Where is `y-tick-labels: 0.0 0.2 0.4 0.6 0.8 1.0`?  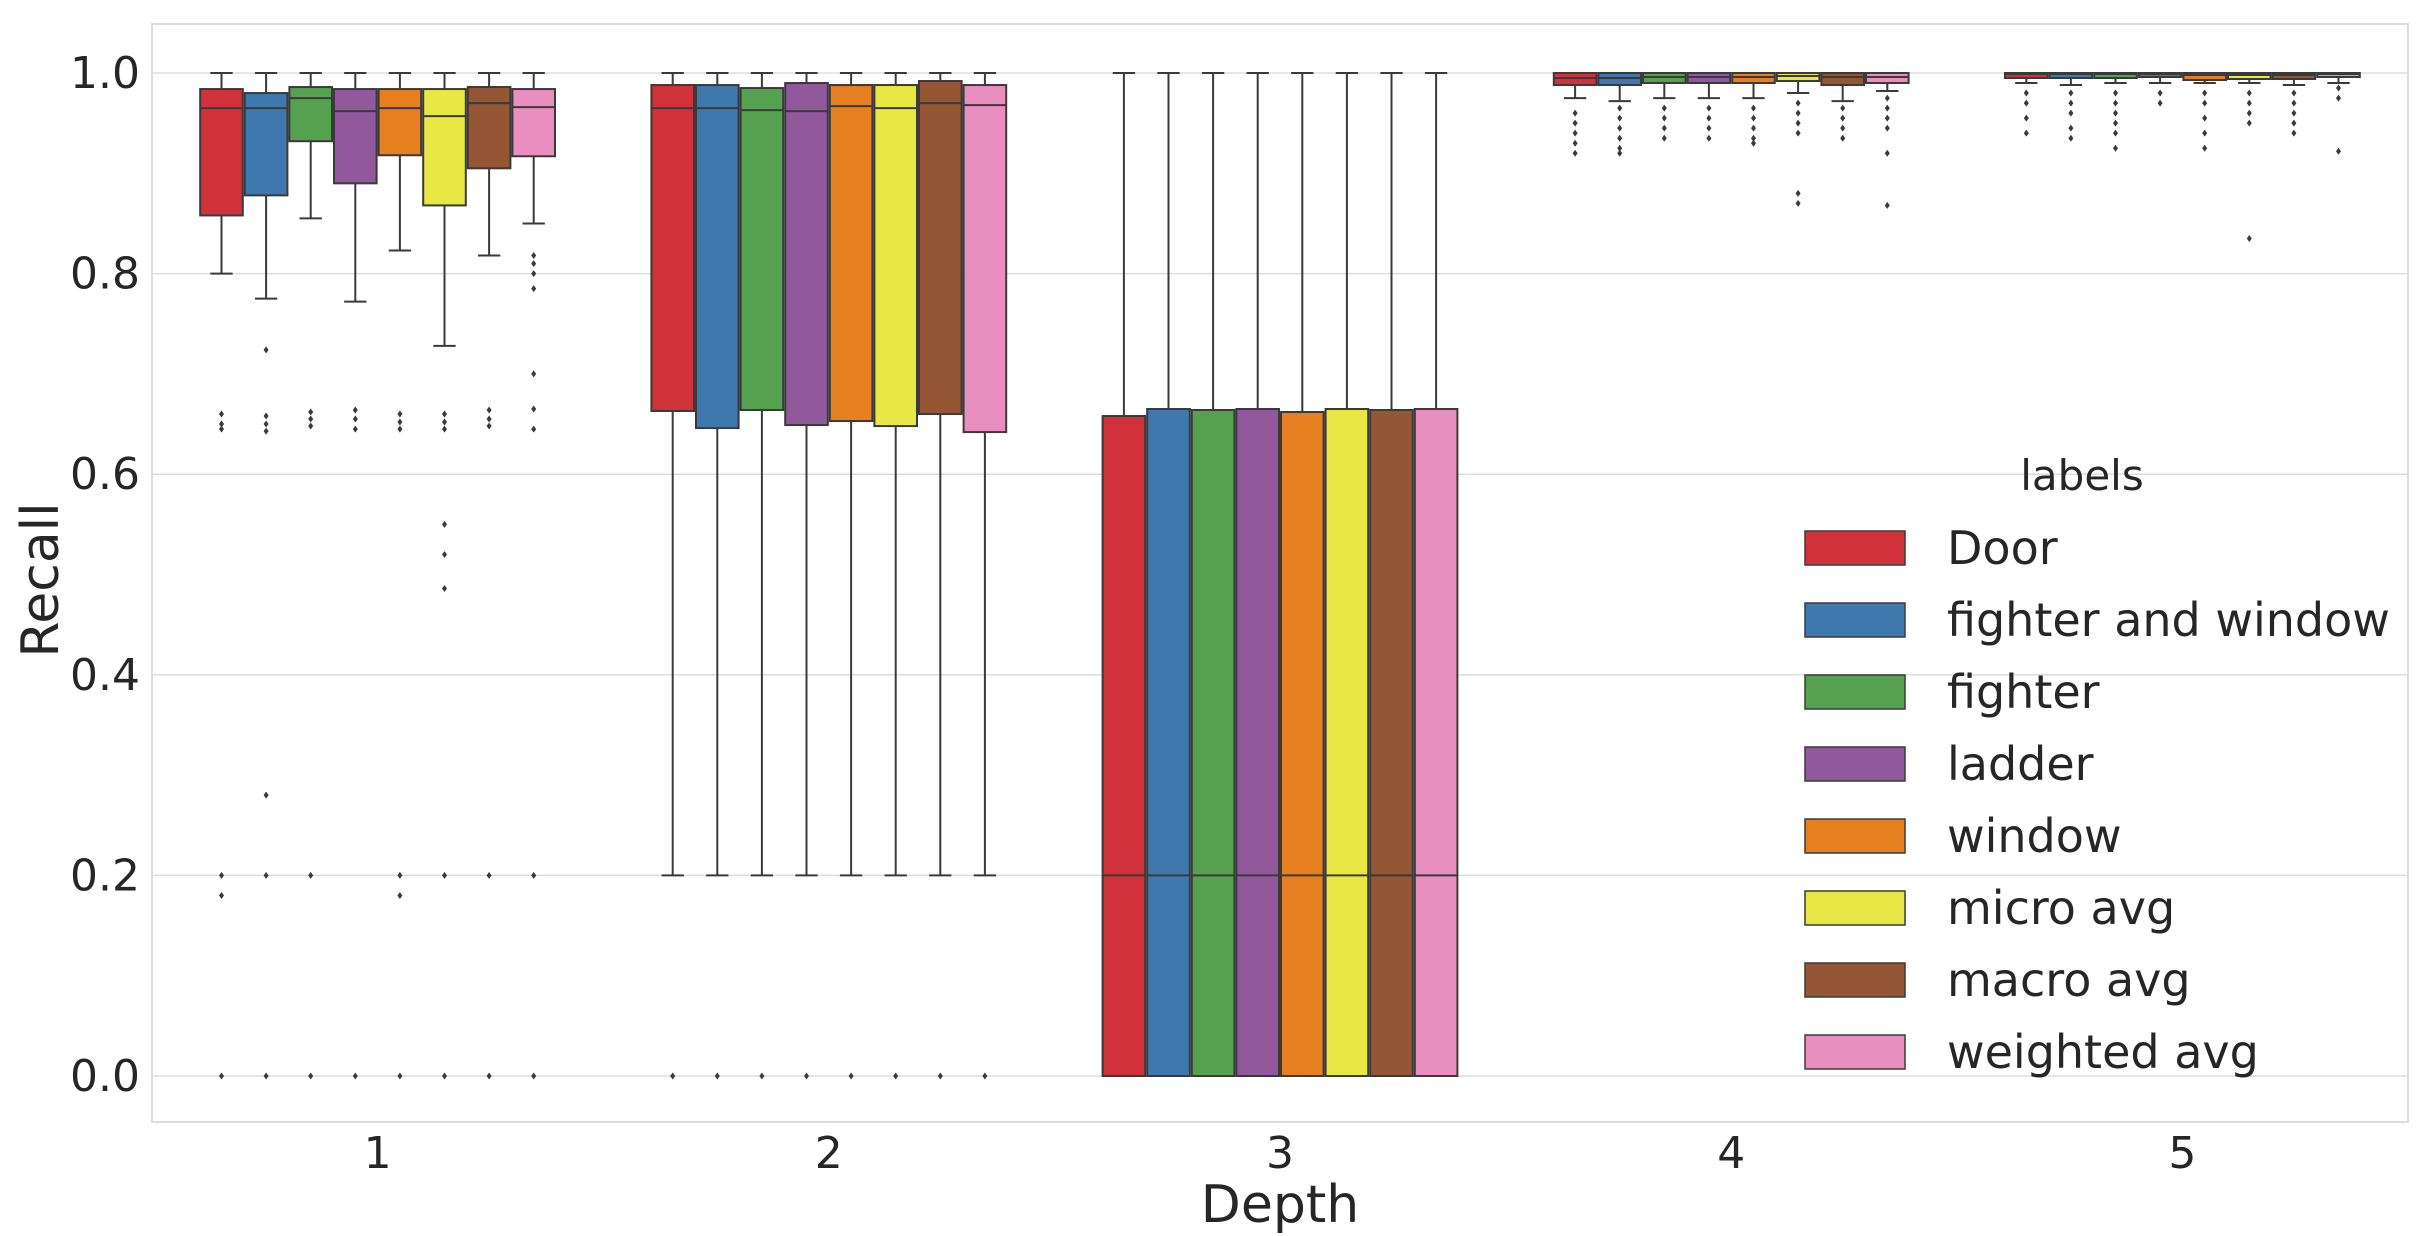 y-tick-labels: 0.0 0.2 0.4 0.6 0.8 1.0 is located at coordinates (105, 575).